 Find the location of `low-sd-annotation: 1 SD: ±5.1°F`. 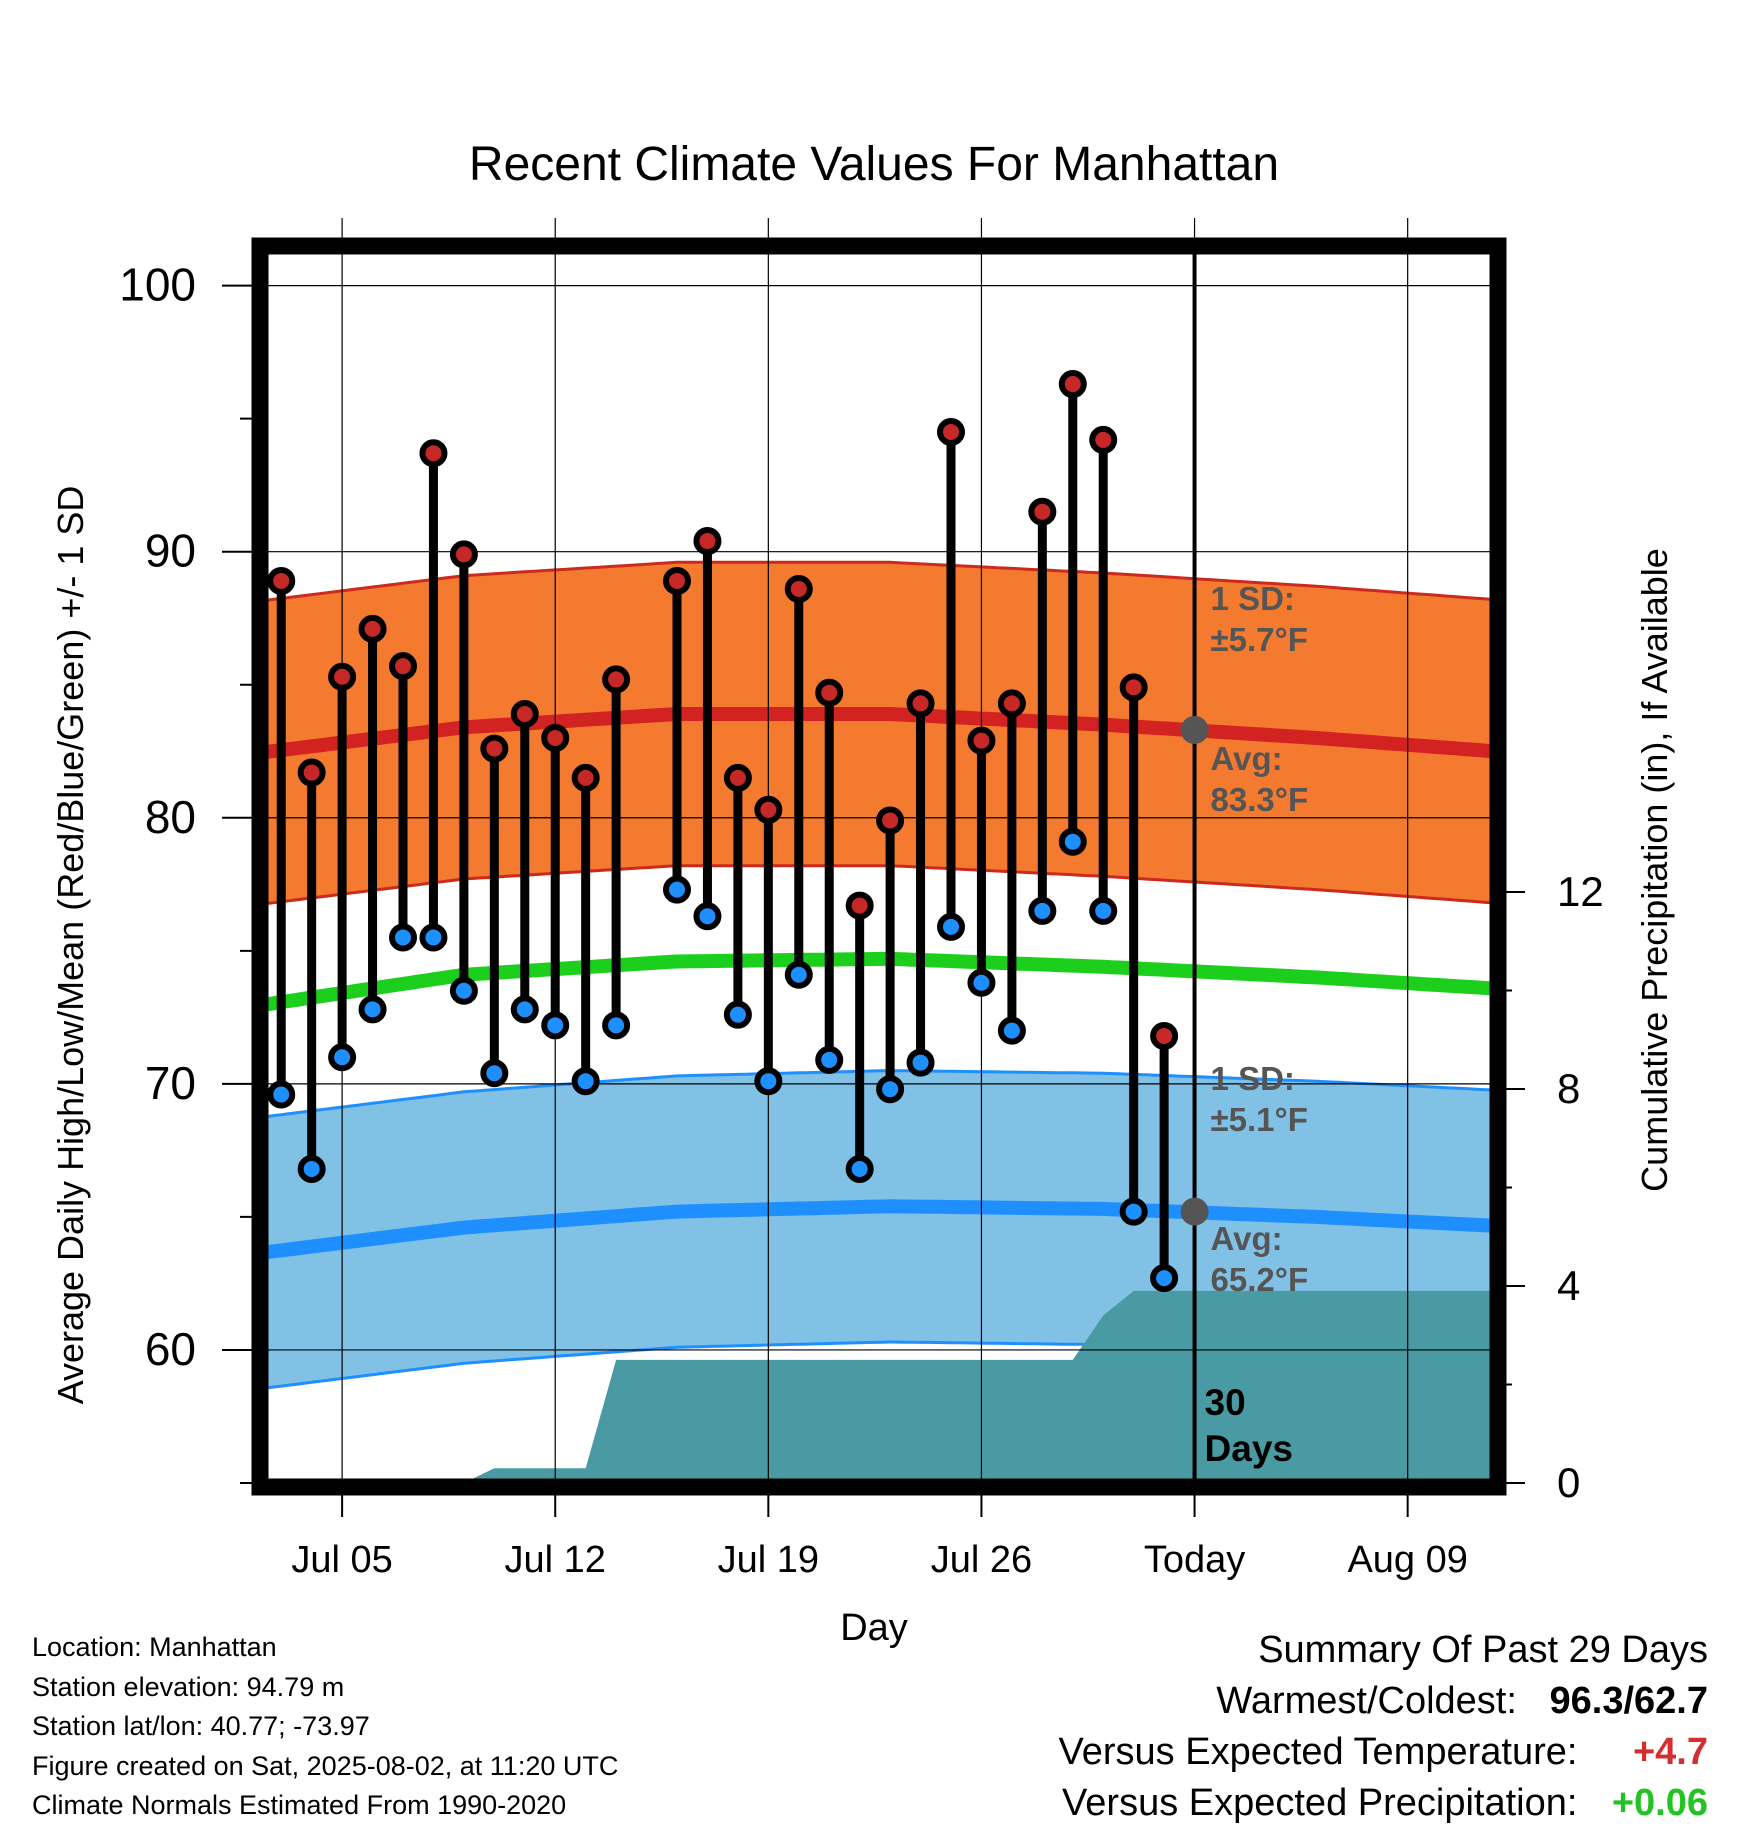

low-sd-annotation: 1 SD: ±5.1°F is located at coordinates (1259, 1099).